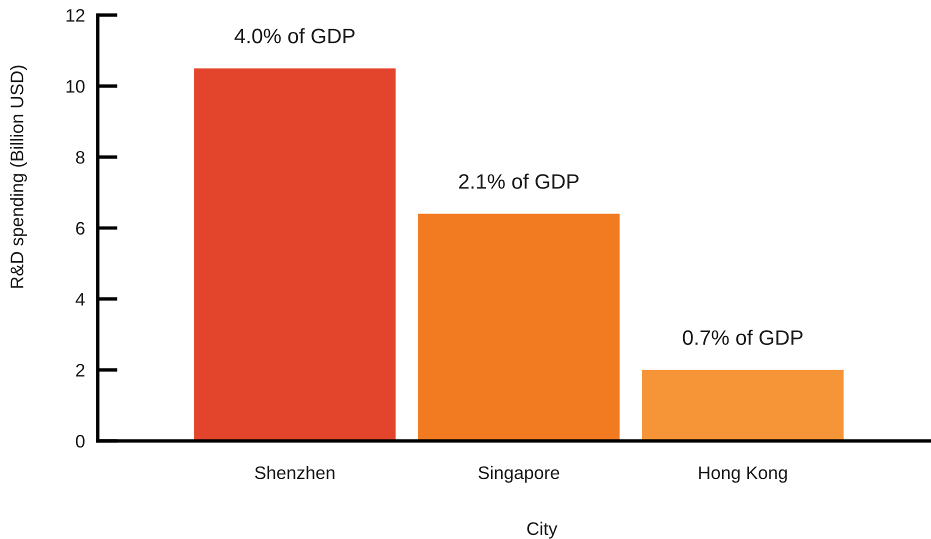  Describe the element at coordinates (80, 299) in the screenshot. I see `y-tick-label: 4` at that location.